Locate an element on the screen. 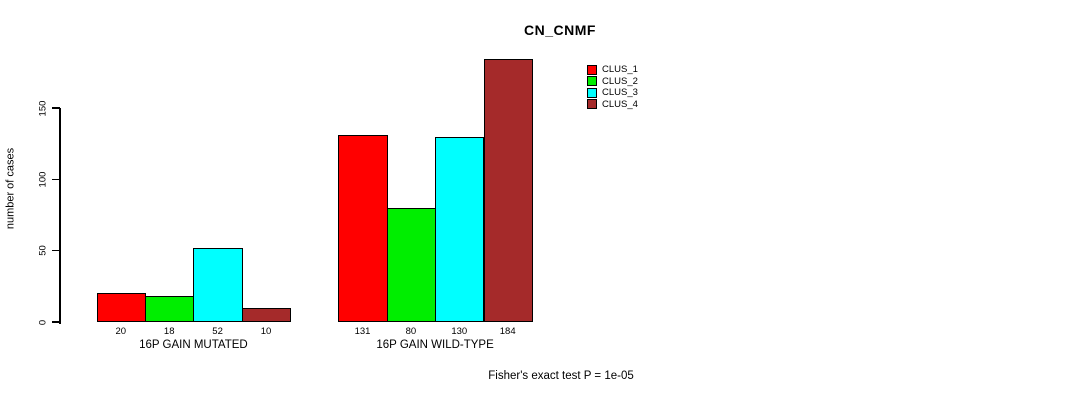 The image size is (1090, 400). y-tick-label: 0 is located at coordinates (43, 322).